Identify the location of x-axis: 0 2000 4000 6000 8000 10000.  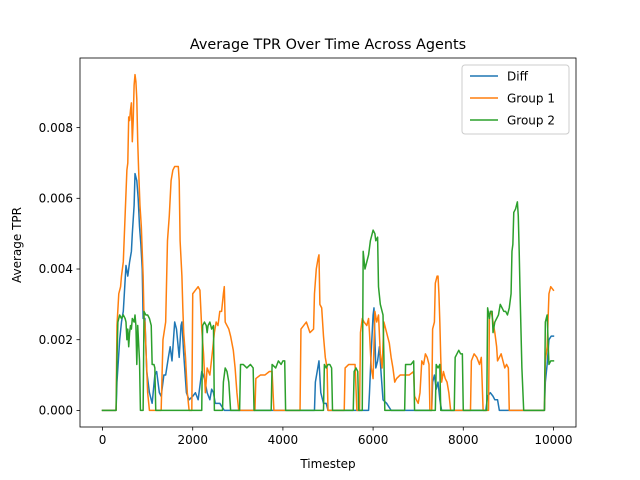
(336, 437).